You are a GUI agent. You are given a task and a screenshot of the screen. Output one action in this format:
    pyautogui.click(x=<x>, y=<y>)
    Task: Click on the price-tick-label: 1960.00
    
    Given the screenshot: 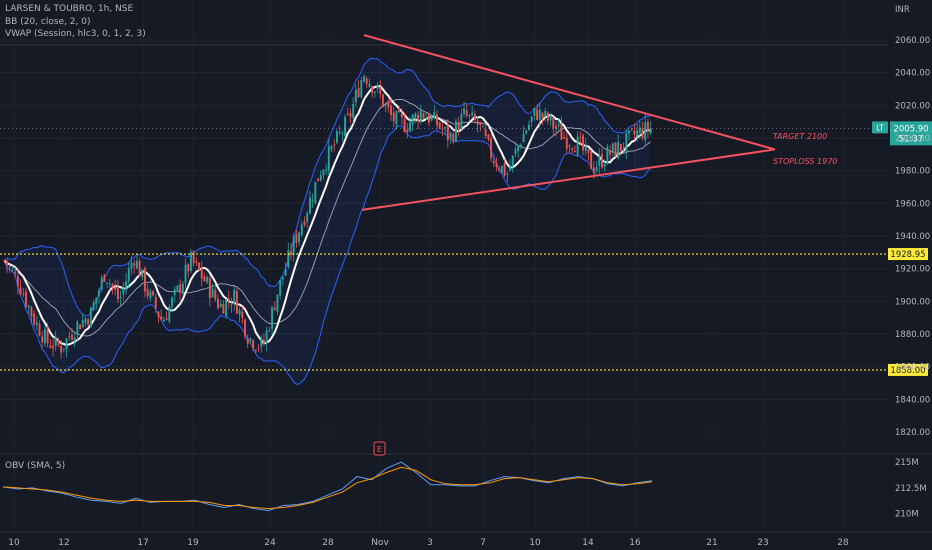 What is the action you would take?
    pyautogui.click(x=912, y=204)
    